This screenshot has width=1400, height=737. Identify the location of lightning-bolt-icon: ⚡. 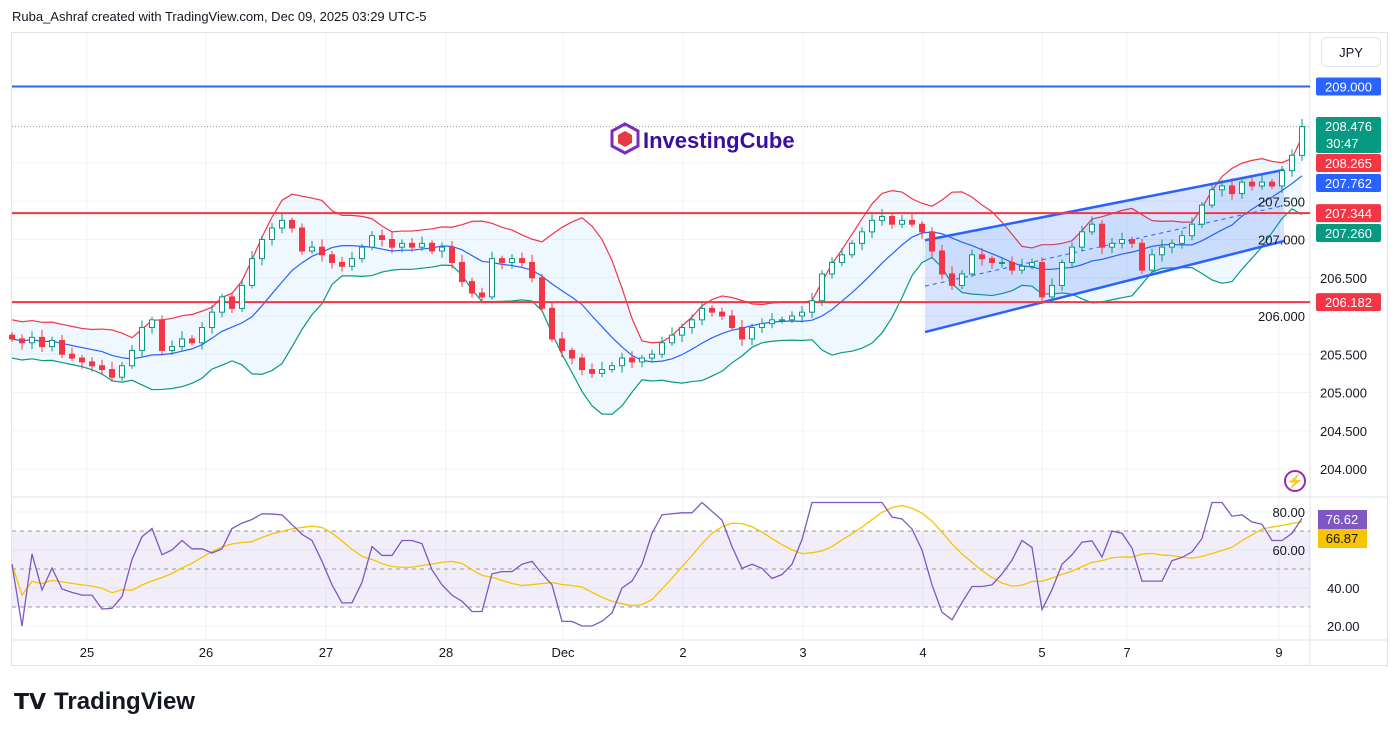
(1295, 481).